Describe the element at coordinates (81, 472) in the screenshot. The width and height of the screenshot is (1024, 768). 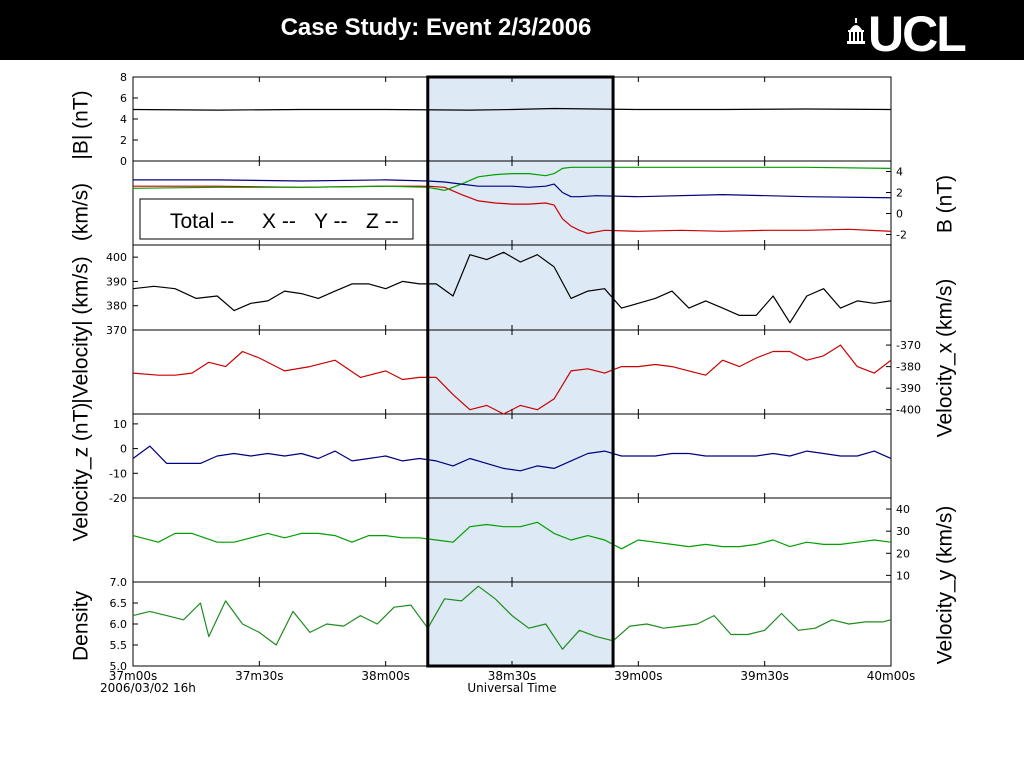
I see `y-axis-label-left: Velocity_z (nT)` at that location.